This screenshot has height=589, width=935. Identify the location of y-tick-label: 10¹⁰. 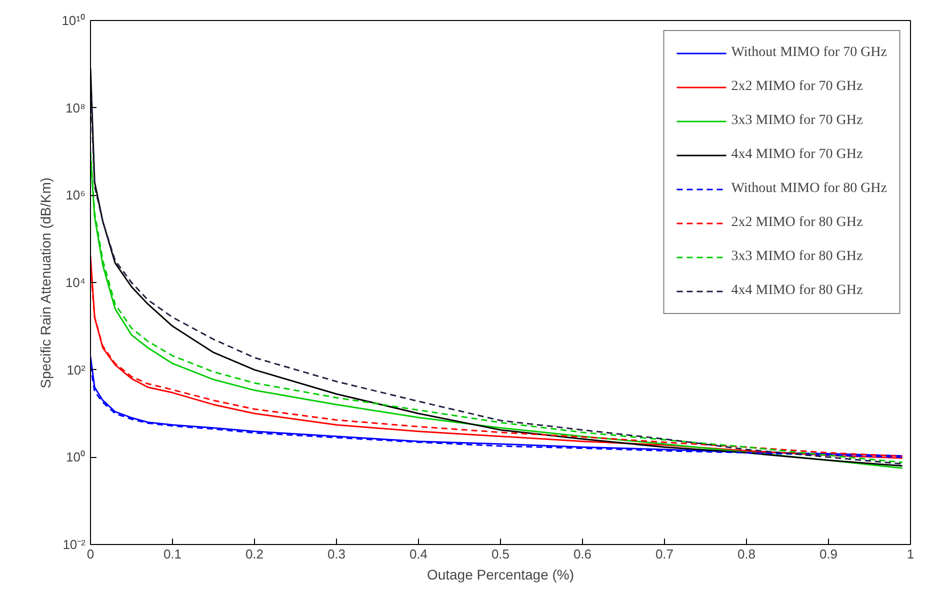
(74, 20).